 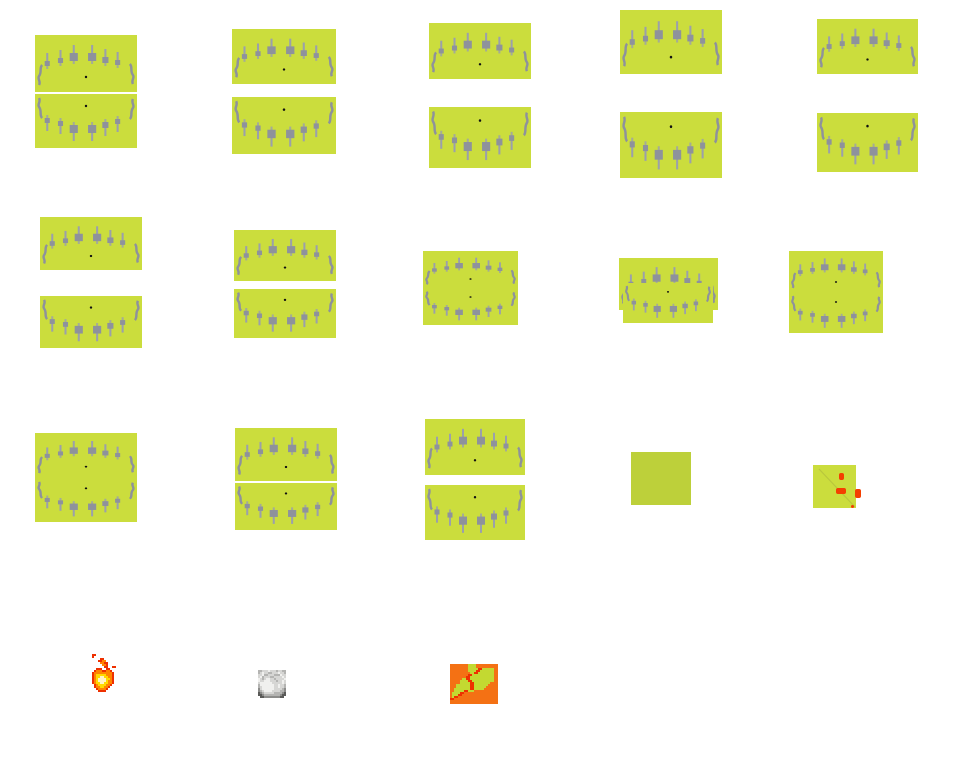 What do you see at coordinates (105, 673) in the screenshot?
I see `fireball-sprite` at bounding box center [105, 673].